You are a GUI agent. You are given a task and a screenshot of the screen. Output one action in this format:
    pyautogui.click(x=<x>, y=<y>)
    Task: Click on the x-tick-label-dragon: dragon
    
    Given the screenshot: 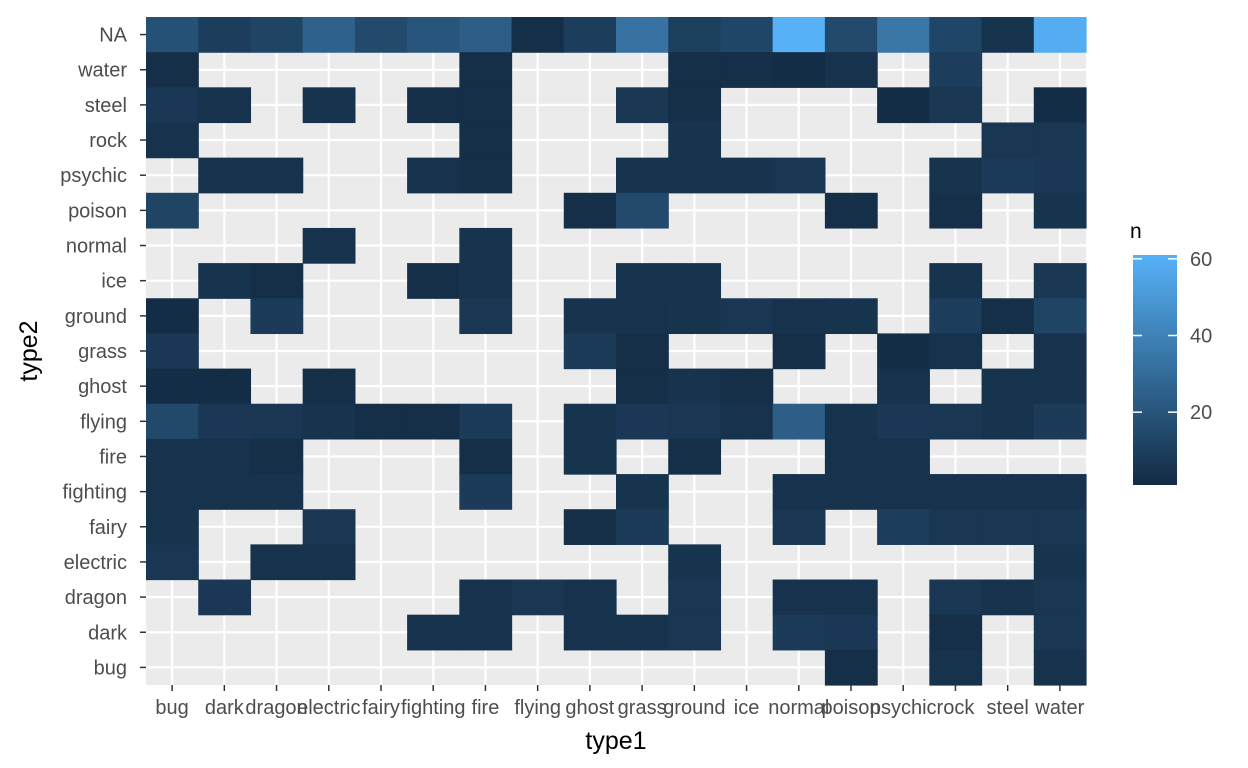 What is the action you would take?
    pyautogui.click(x=276, y=708)
    